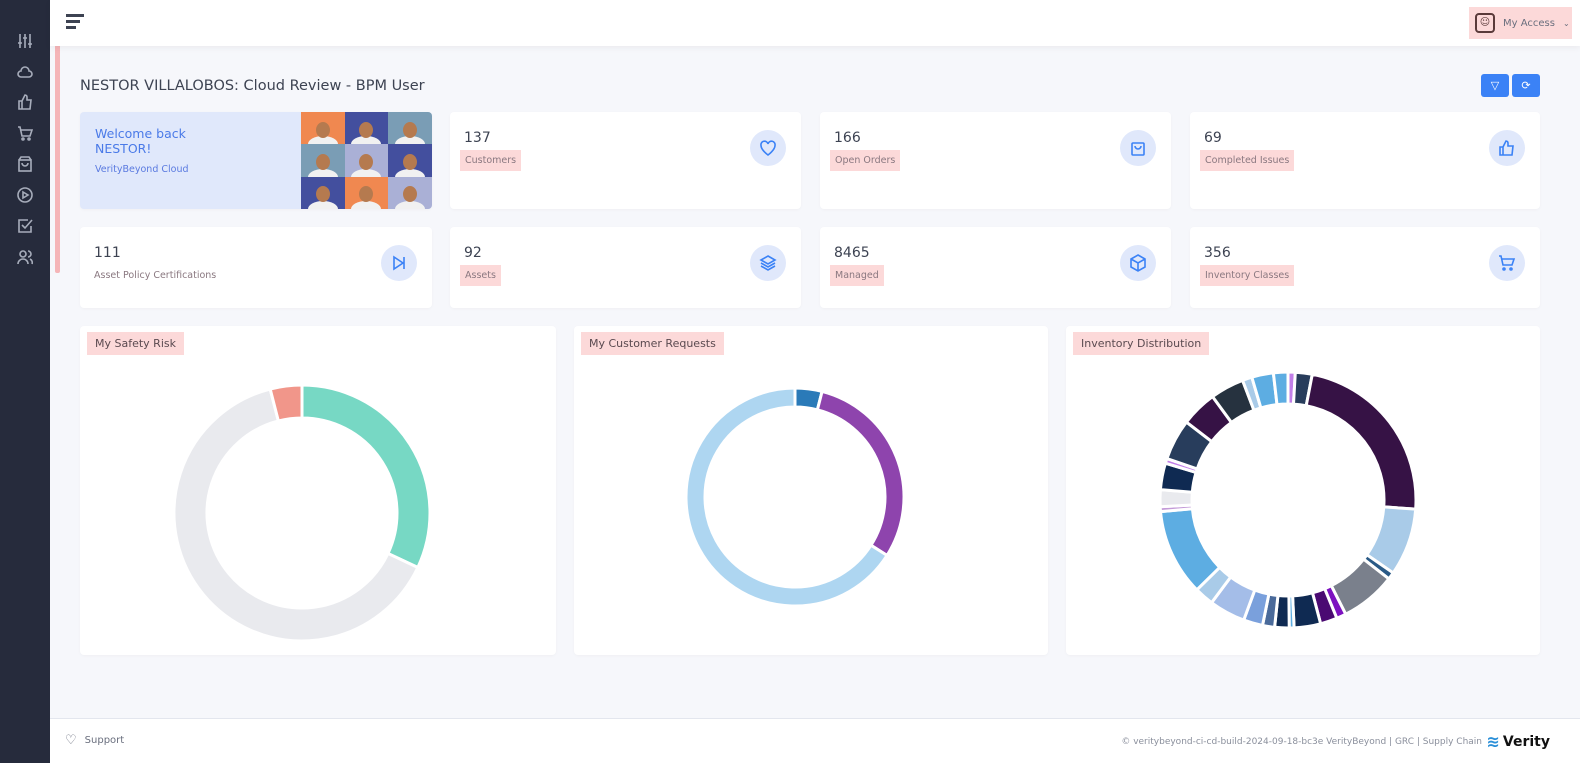 The width and height of the screenshot is (1580, 763). Describe the element at coordinates (25, 381) in the screenshot. I see `sidebar` at that location.